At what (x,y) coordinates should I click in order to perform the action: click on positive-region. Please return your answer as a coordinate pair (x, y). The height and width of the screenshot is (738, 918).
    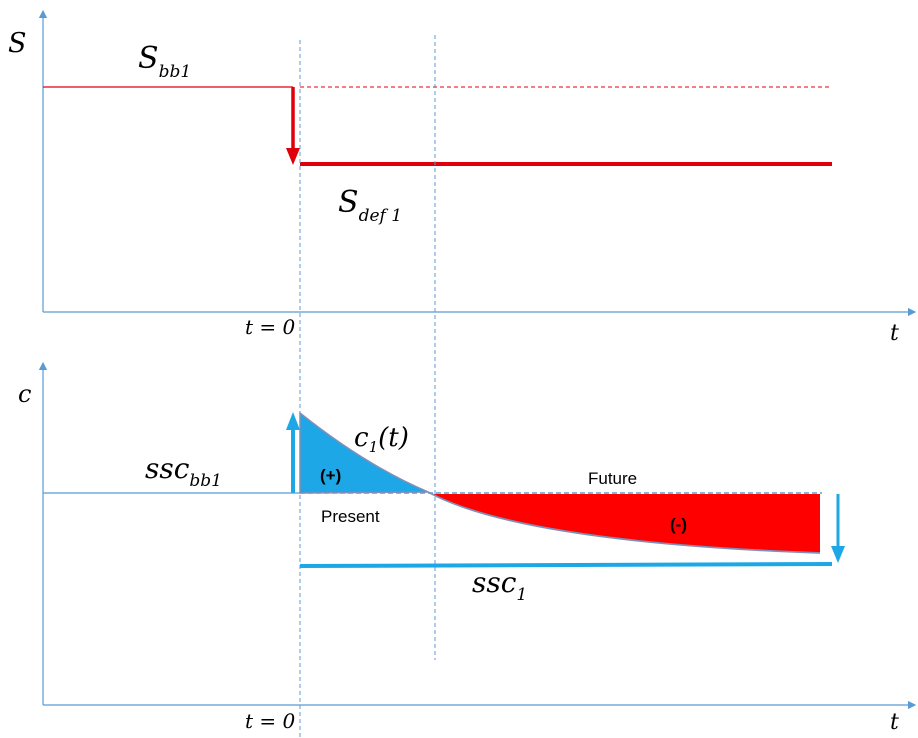
    Looking at the image, I should click on (364, 452).